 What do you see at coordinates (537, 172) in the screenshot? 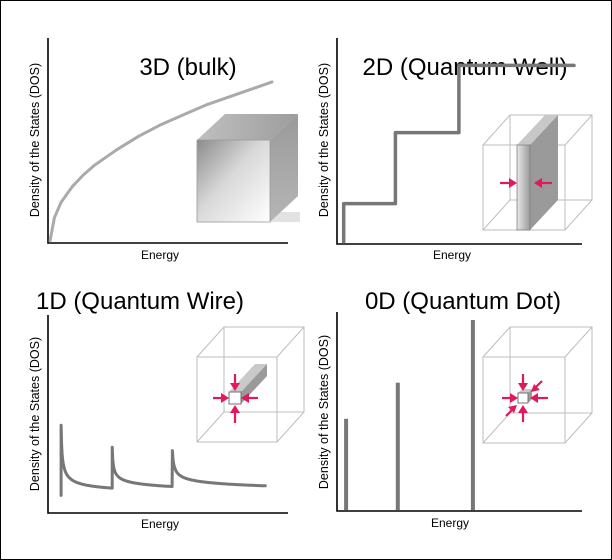
I see `panel-2d-inset-well` at bounding box center [537, 172].